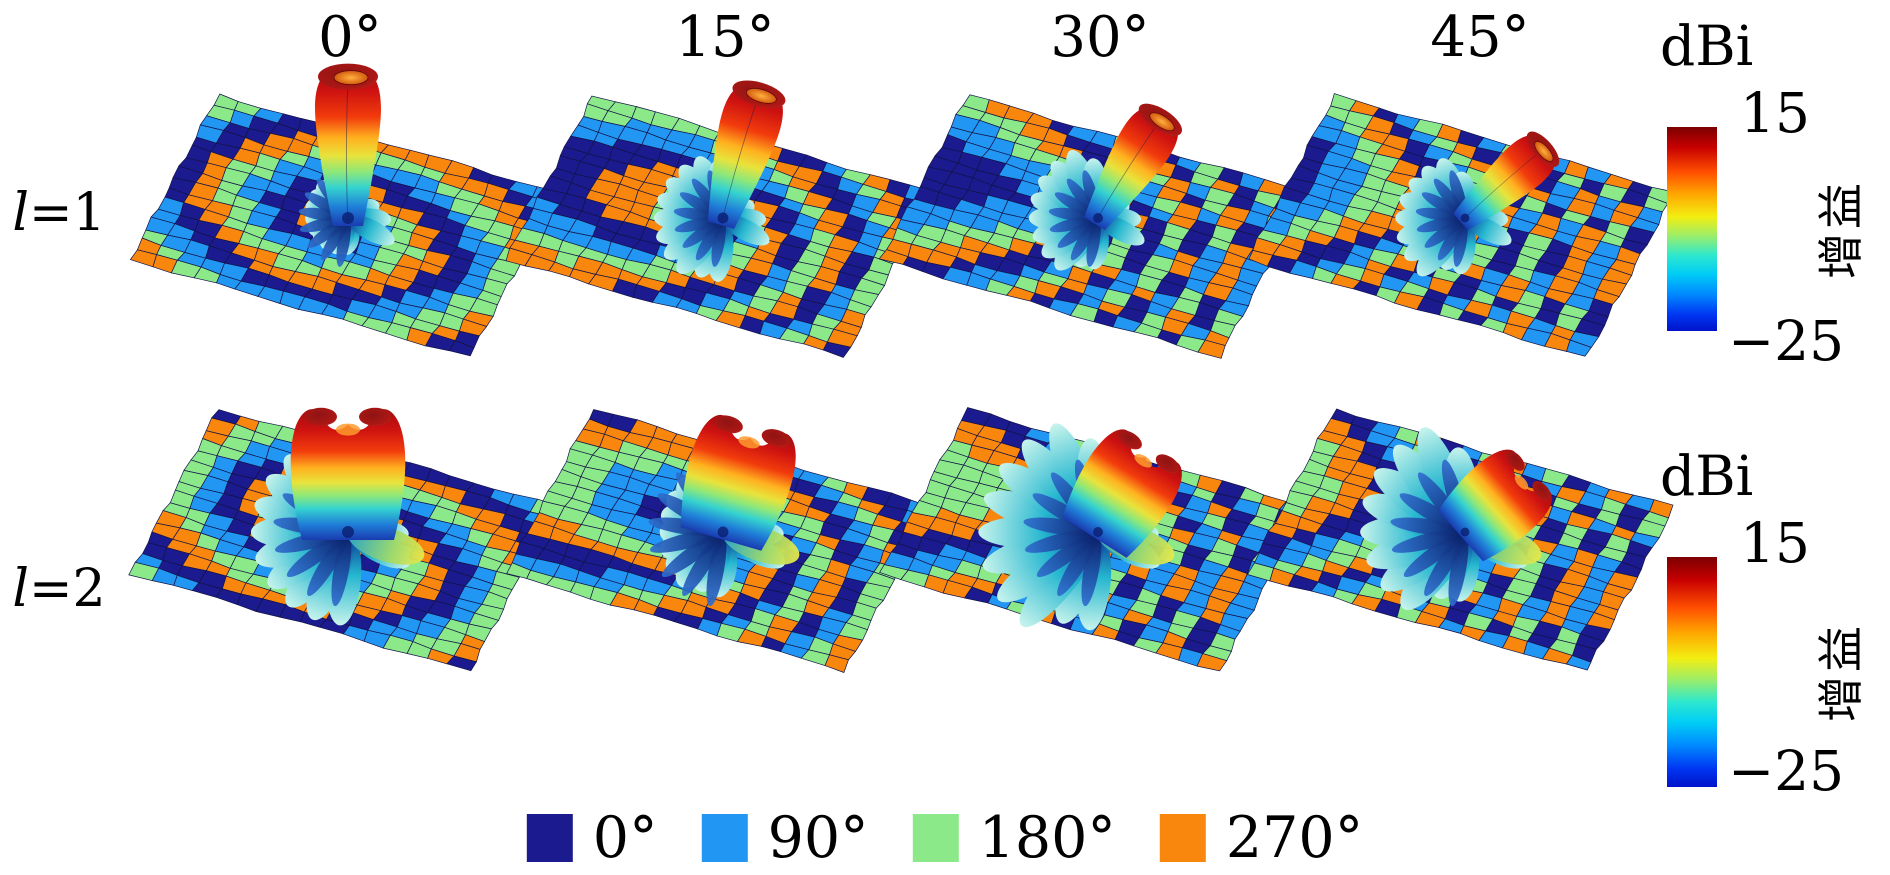  I want to click on column-header-30deg: 30°, so click(1100, 37).